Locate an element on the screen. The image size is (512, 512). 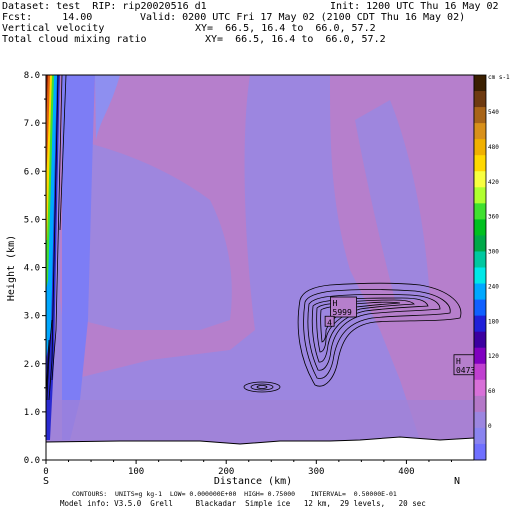
colorbar-label: 420 is located at coordinates (493, 182).